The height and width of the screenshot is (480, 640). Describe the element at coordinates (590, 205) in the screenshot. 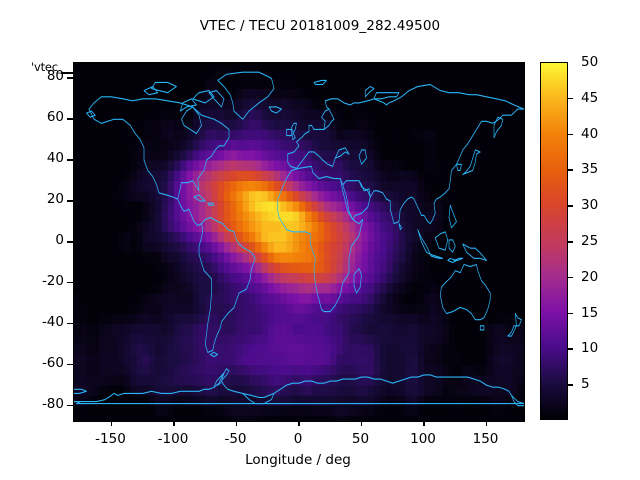

I see `colorbar-tick-label: 30` at that location.